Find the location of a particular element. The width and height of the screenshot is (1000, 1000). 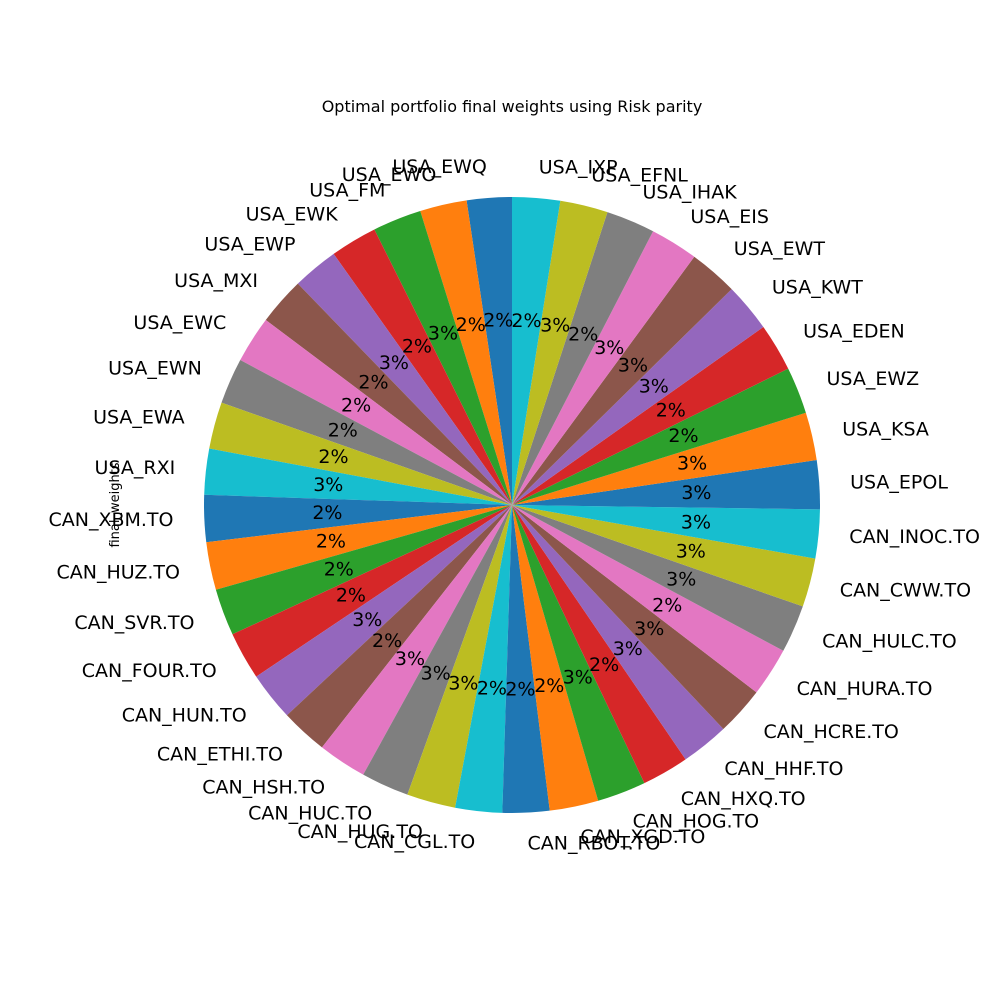

slice-category-label: CAN_HUN.TO is located at coordinates (184, 716).